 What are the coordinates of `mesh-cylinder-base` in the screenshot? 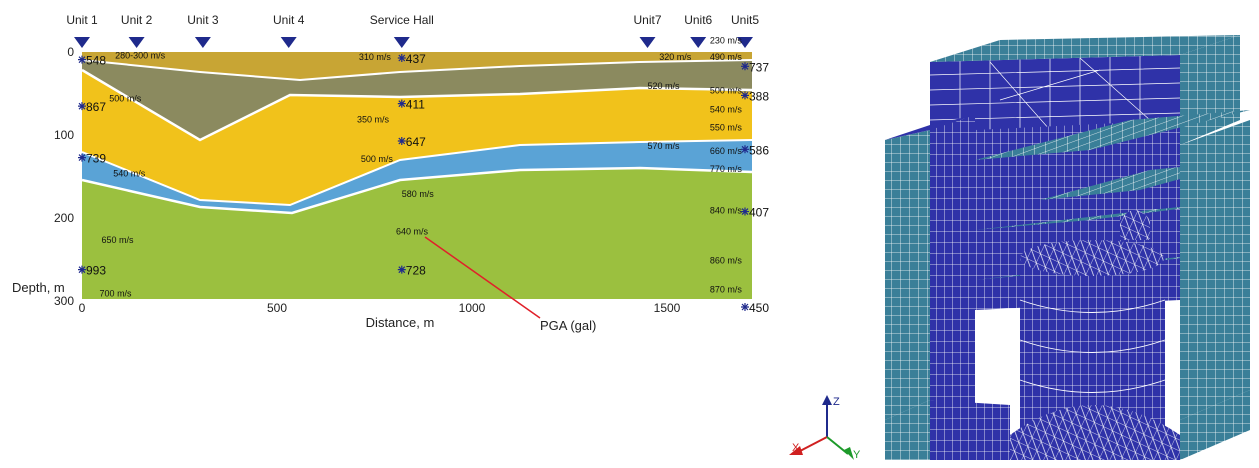 It's located at (1095, 432).